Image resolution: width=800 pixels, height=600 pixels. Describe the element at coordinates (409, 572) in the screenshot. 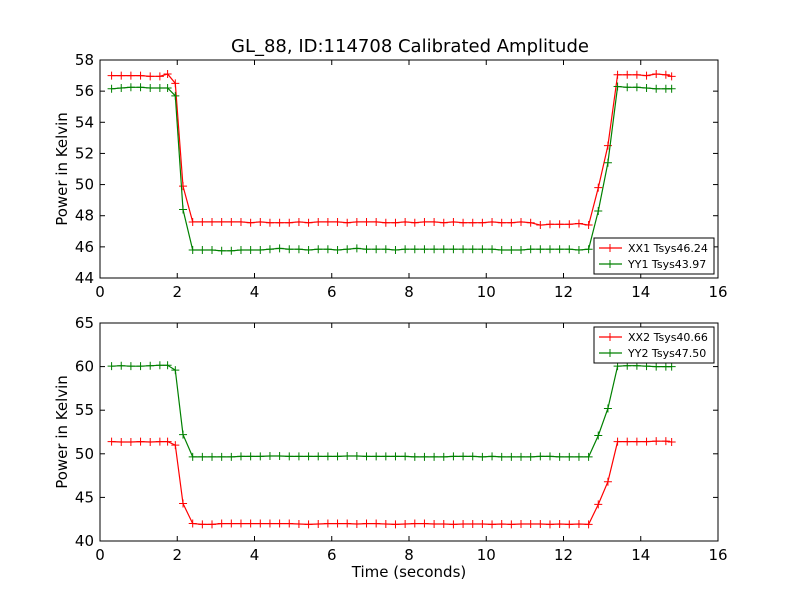

I see `x-axis-label: Time (seconds)` at that location.